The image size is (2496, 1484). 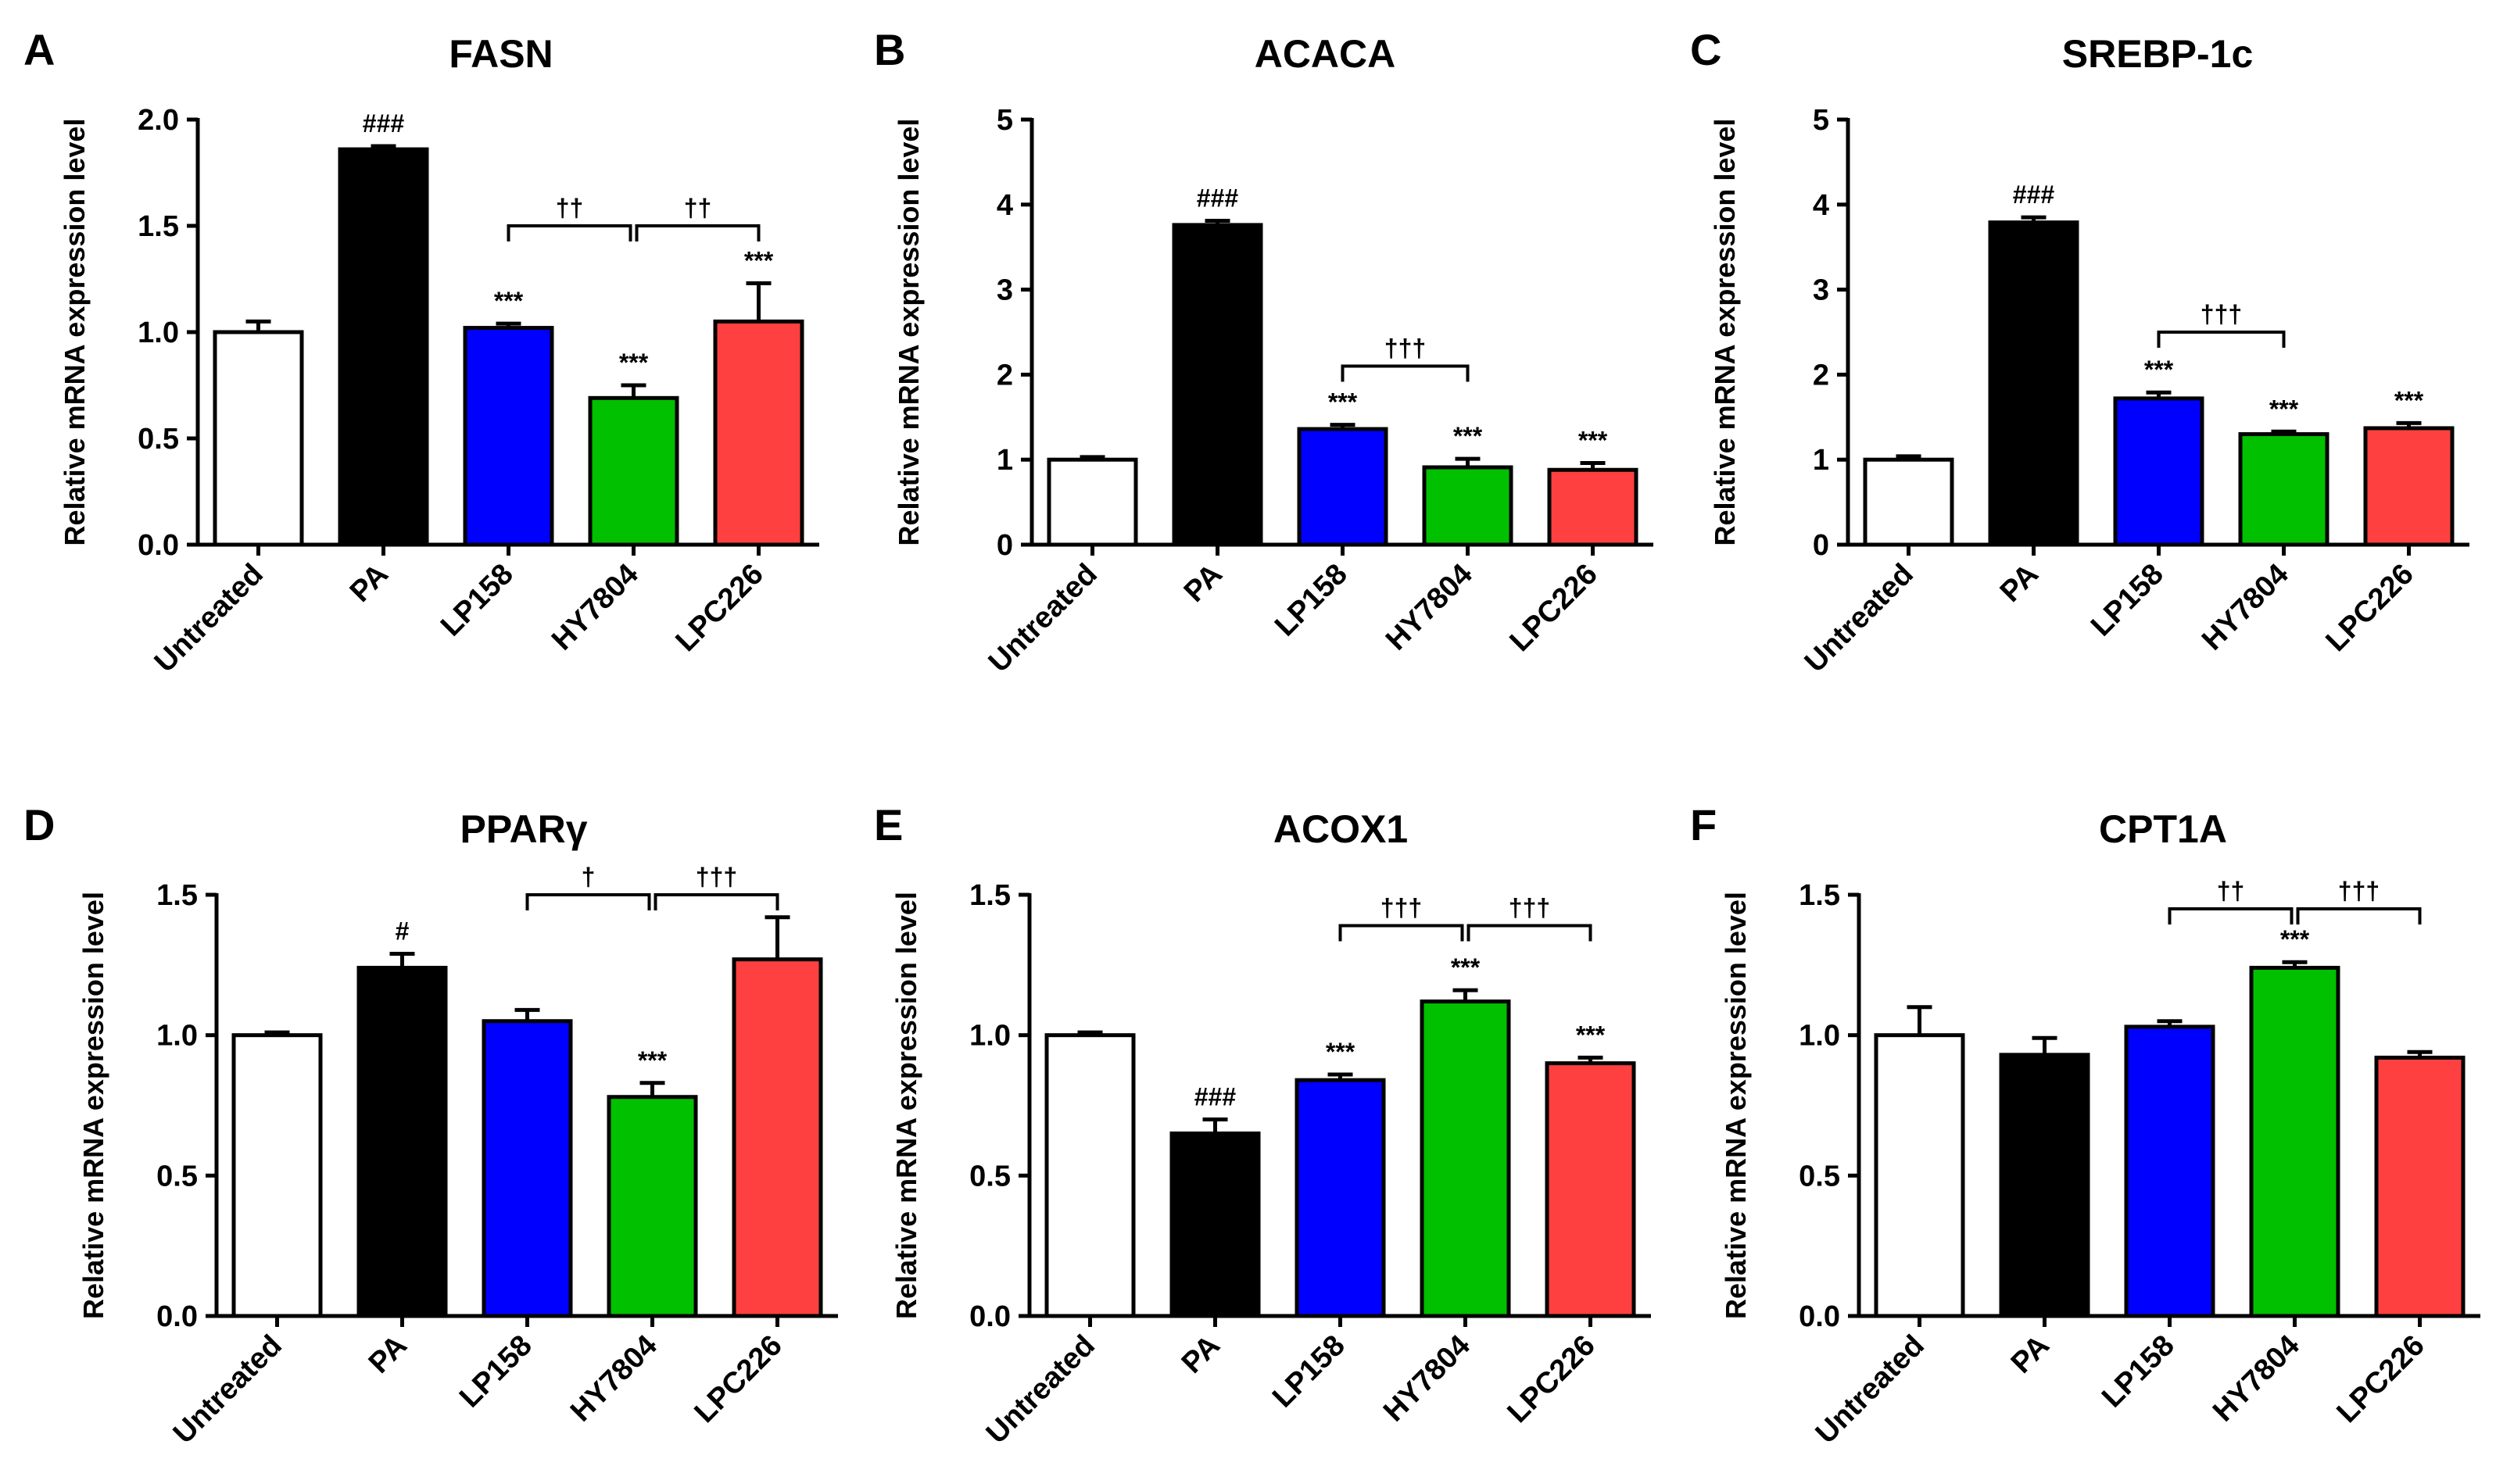 What do you see at coordinates (1705, 49) in the screenshot?
I see `panel-letter: C` at bounding box center [1705, 49].